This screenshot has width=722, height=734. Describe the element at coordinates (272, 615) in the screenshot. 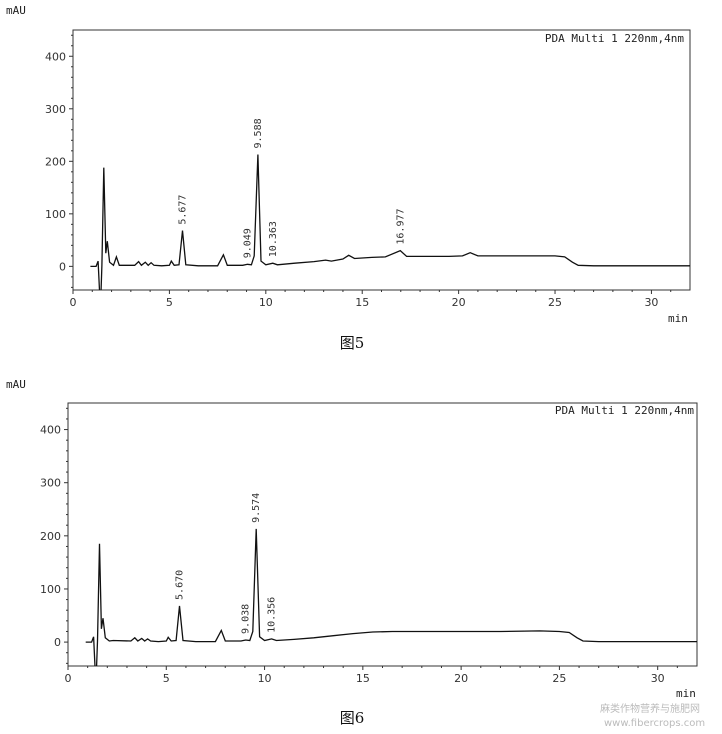

I see `peak-label: 10.356` at that location.